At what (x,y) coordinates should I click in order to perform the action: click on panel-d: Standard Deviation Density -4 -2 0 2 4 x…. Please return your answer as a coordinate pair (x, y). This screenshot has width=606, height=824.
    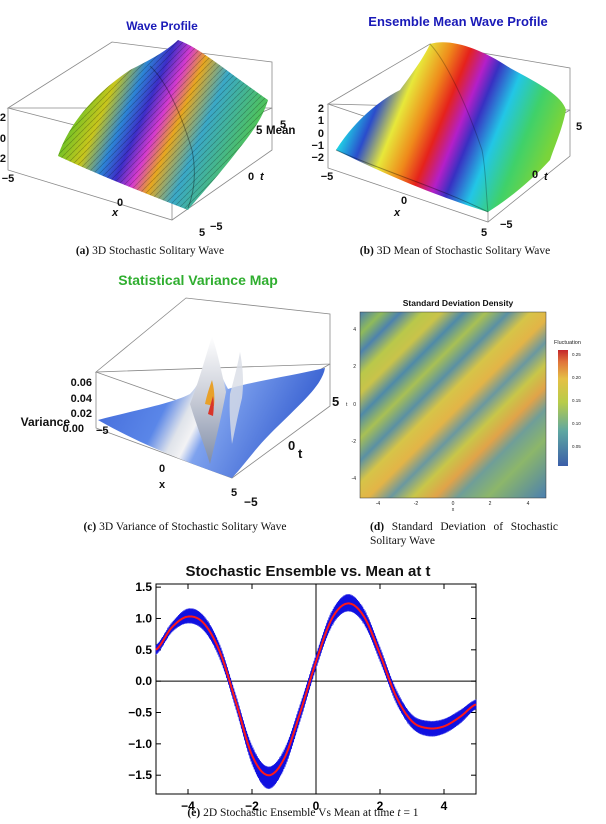
    Looking at the image, I should click on (472, 402).